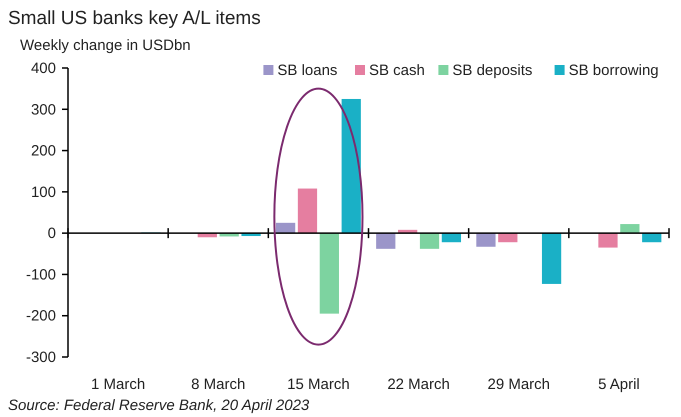 This screenshot has height=417, width=681. Describe the element at coordinates (492, 70) in the screenshot. I see `legend-label: SB deposits` at that location.